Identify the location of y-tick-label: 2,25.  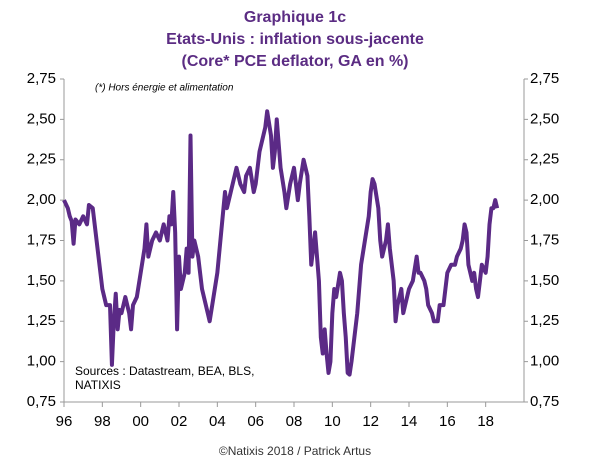
(41, 159).